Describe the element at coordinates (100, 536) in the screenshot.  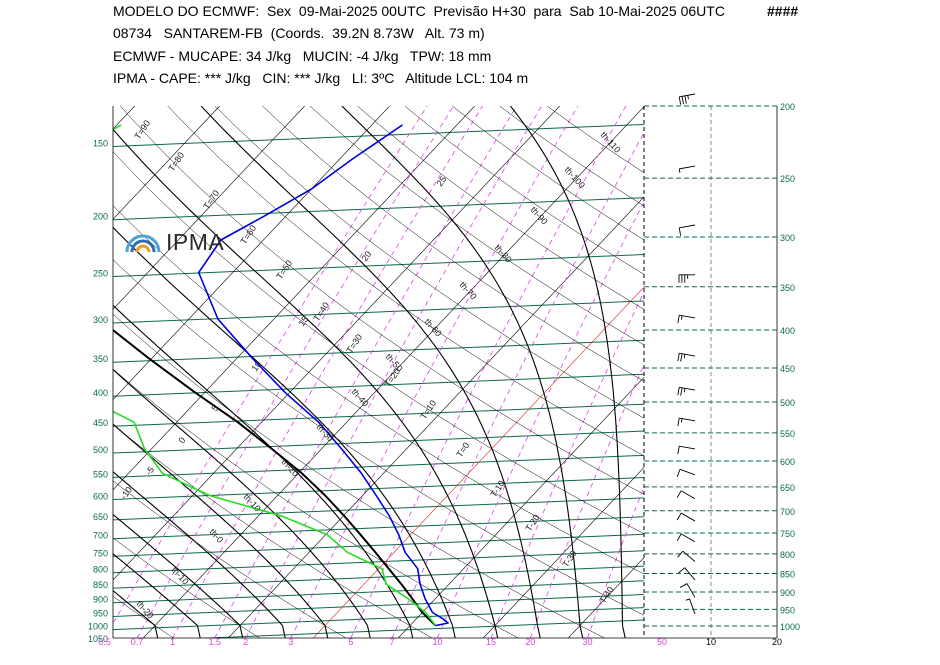
I see `pressure-tick-label: 700` at that location.